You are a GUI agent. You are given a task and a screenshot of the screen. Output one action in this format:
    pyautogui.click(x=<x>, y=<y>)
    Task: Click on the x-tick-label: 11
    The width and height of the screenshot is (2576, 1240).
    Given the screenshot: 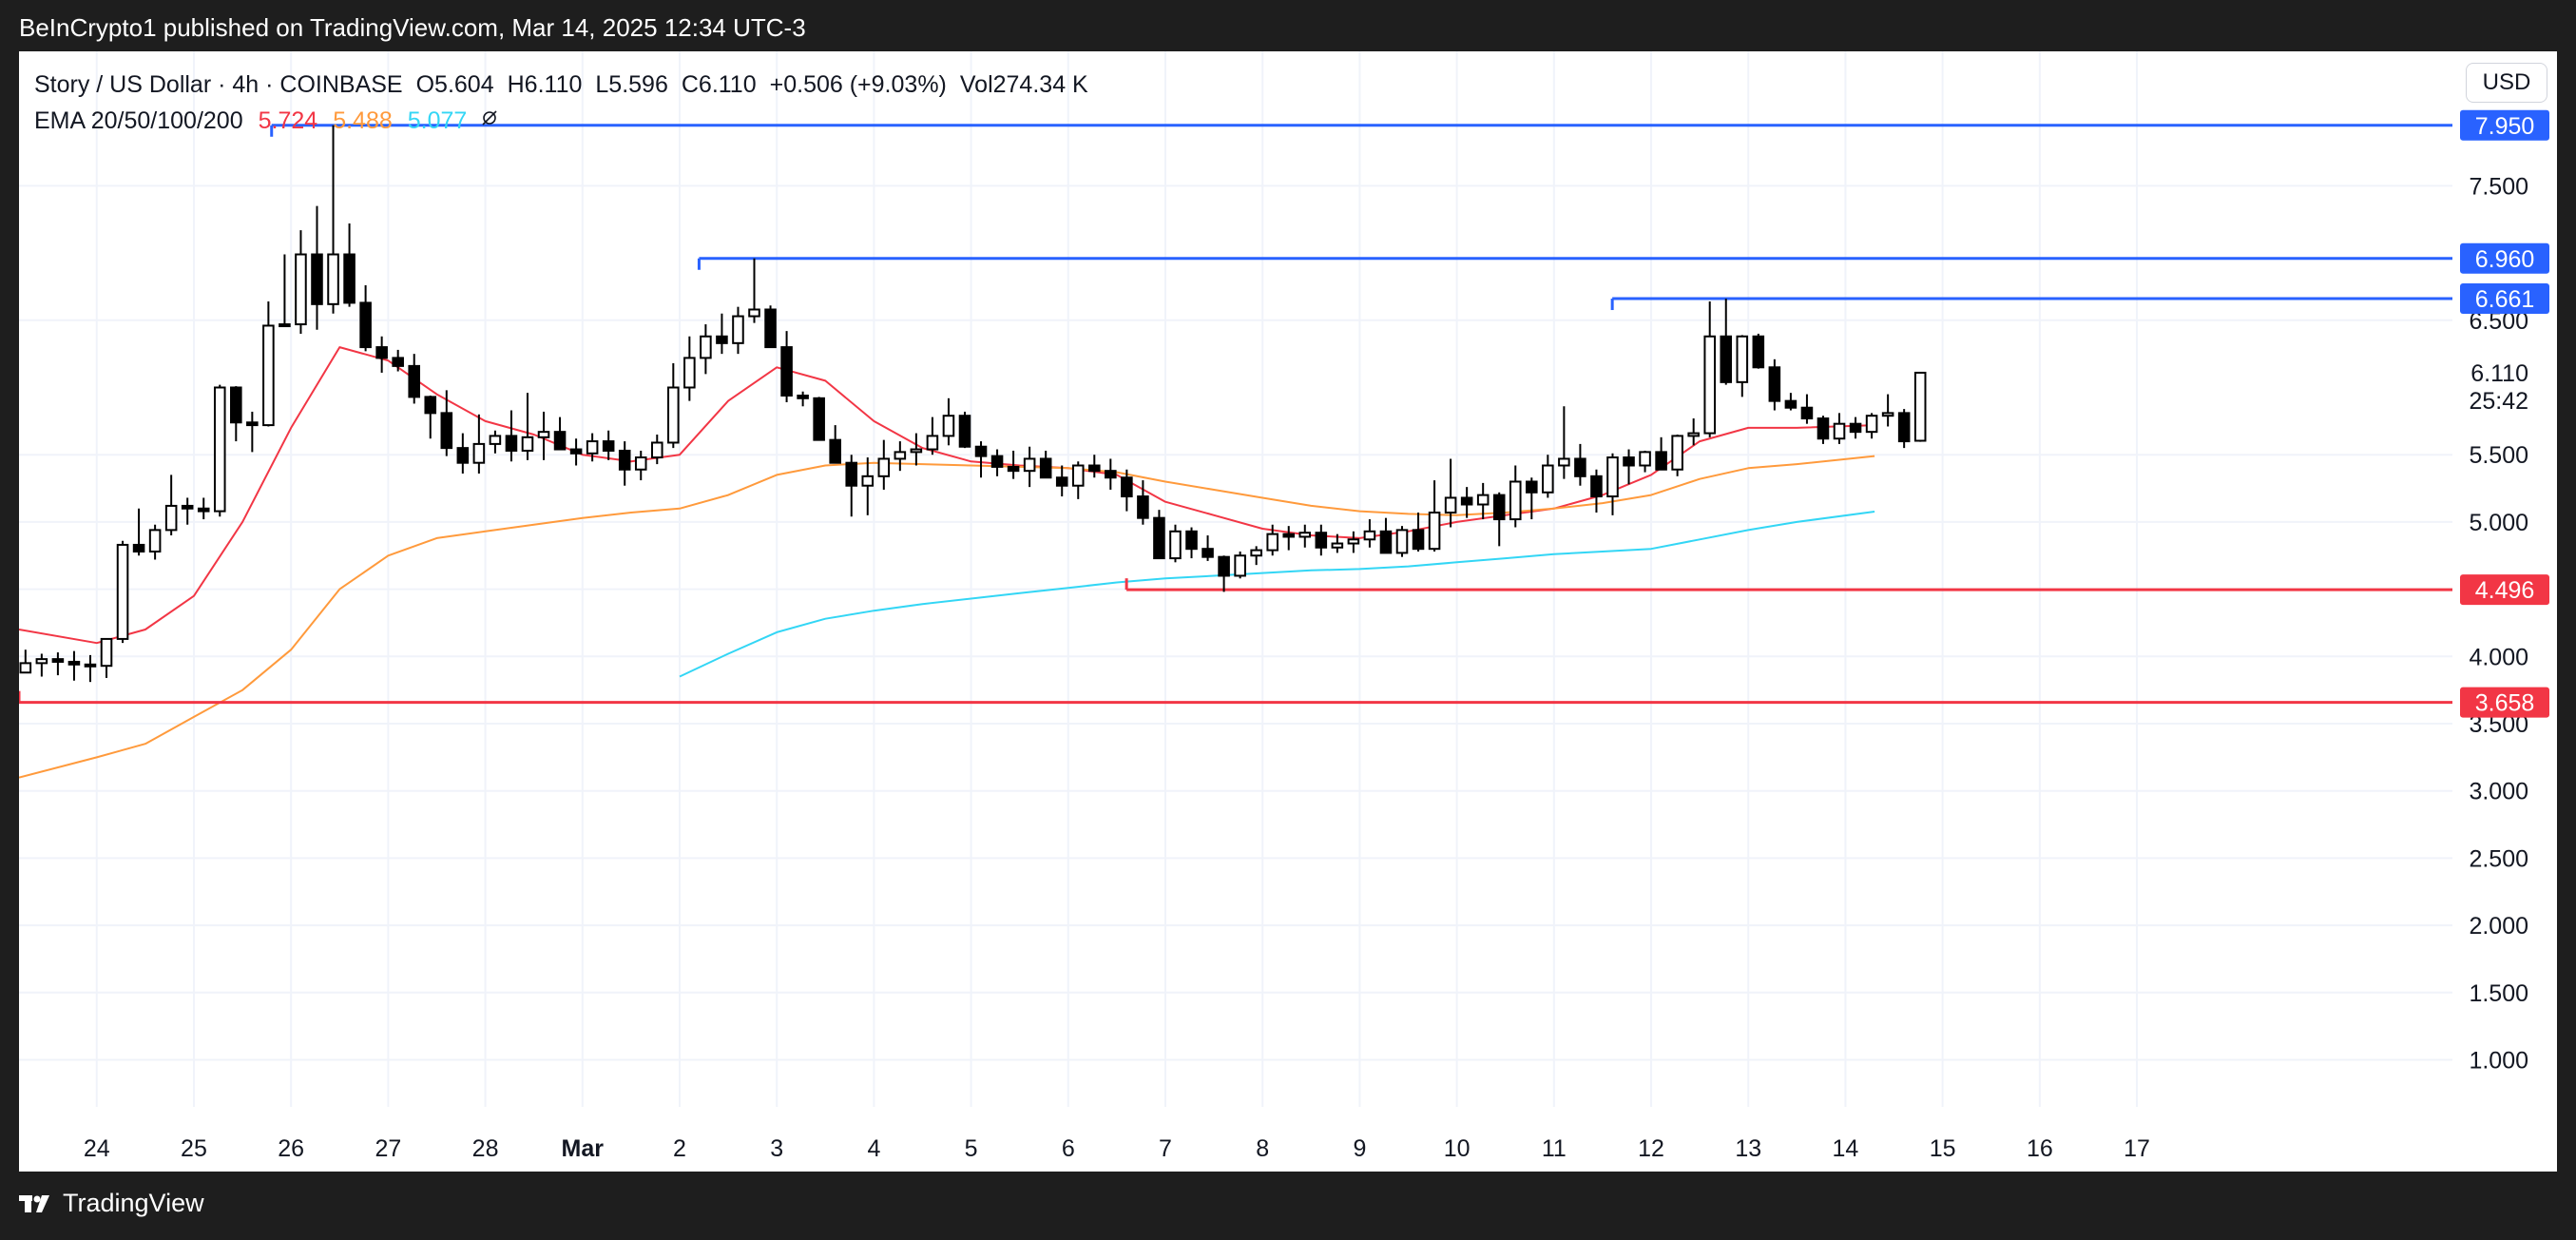 What is the action you would take?
    pyautogui.click(x=1554, y=1148)
    